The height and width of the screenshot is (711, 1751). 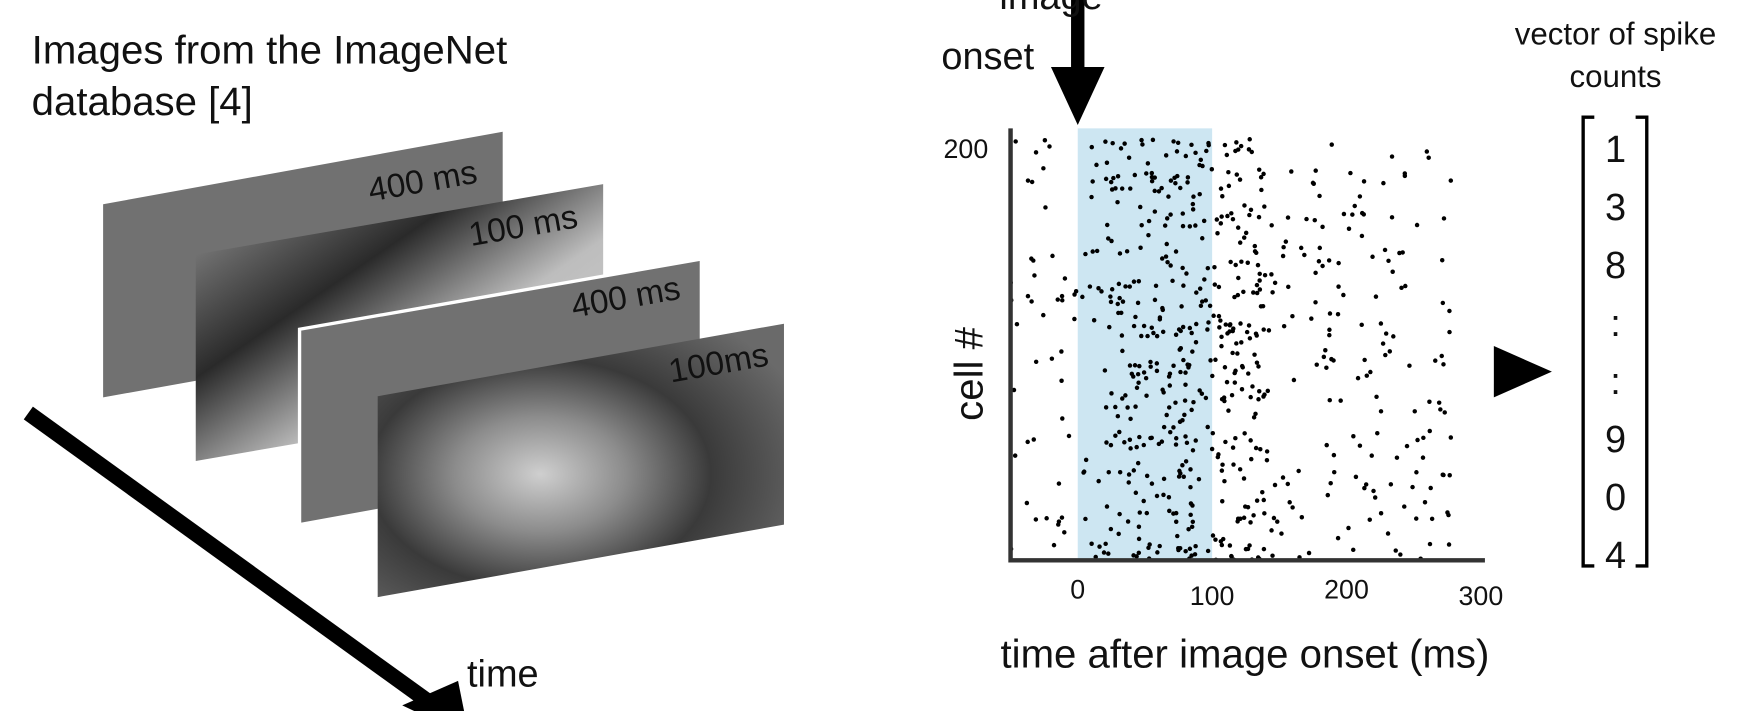 I want to click on x-tick-label: 200, so click(x=1346, y=589).